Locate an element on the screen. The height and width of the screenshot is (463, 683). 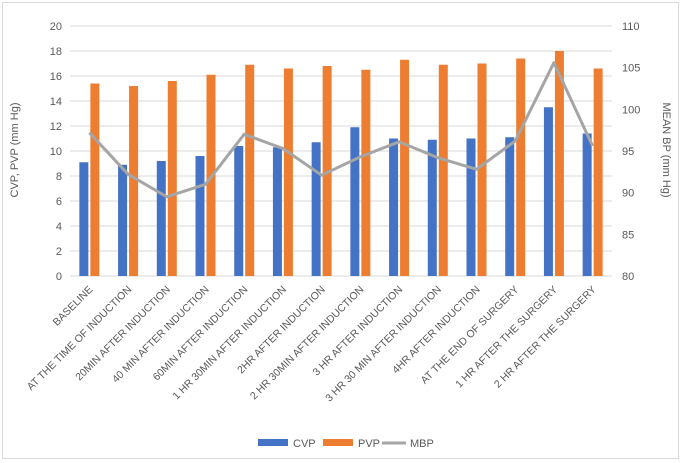
left-tick-label: 20 is located at coordinates (56, 27).